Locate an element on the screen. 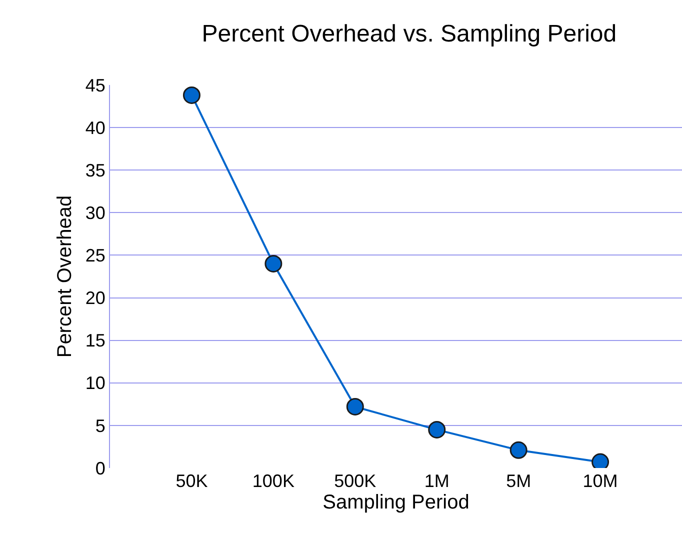  x-axis-title: Sampling Period is located at coordinates (396, 503).